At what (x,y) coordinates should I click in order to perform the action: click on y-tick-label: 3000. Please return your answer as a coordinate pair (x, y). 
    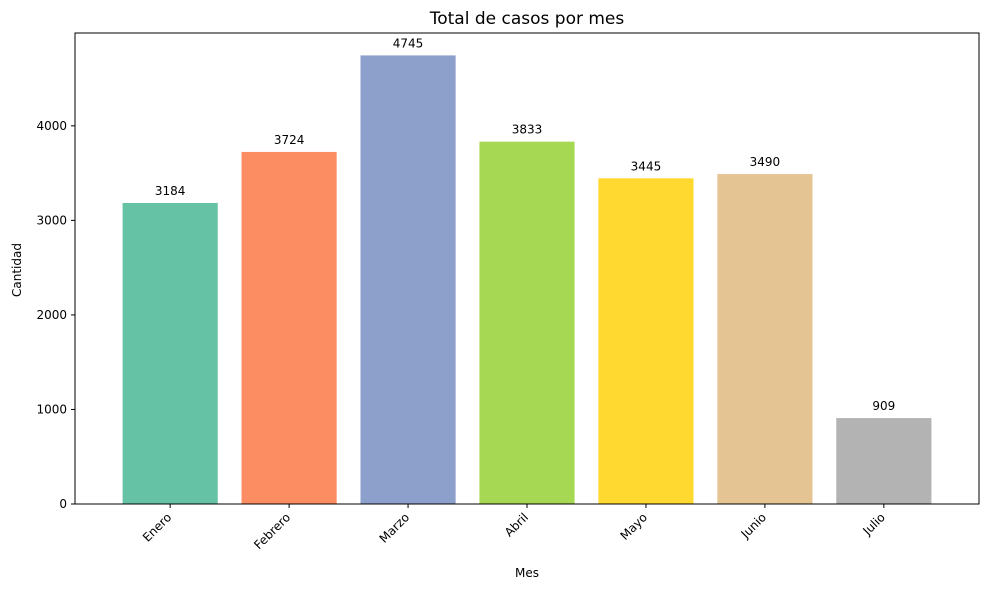
    Looking at the image, I should click on (51, 220).